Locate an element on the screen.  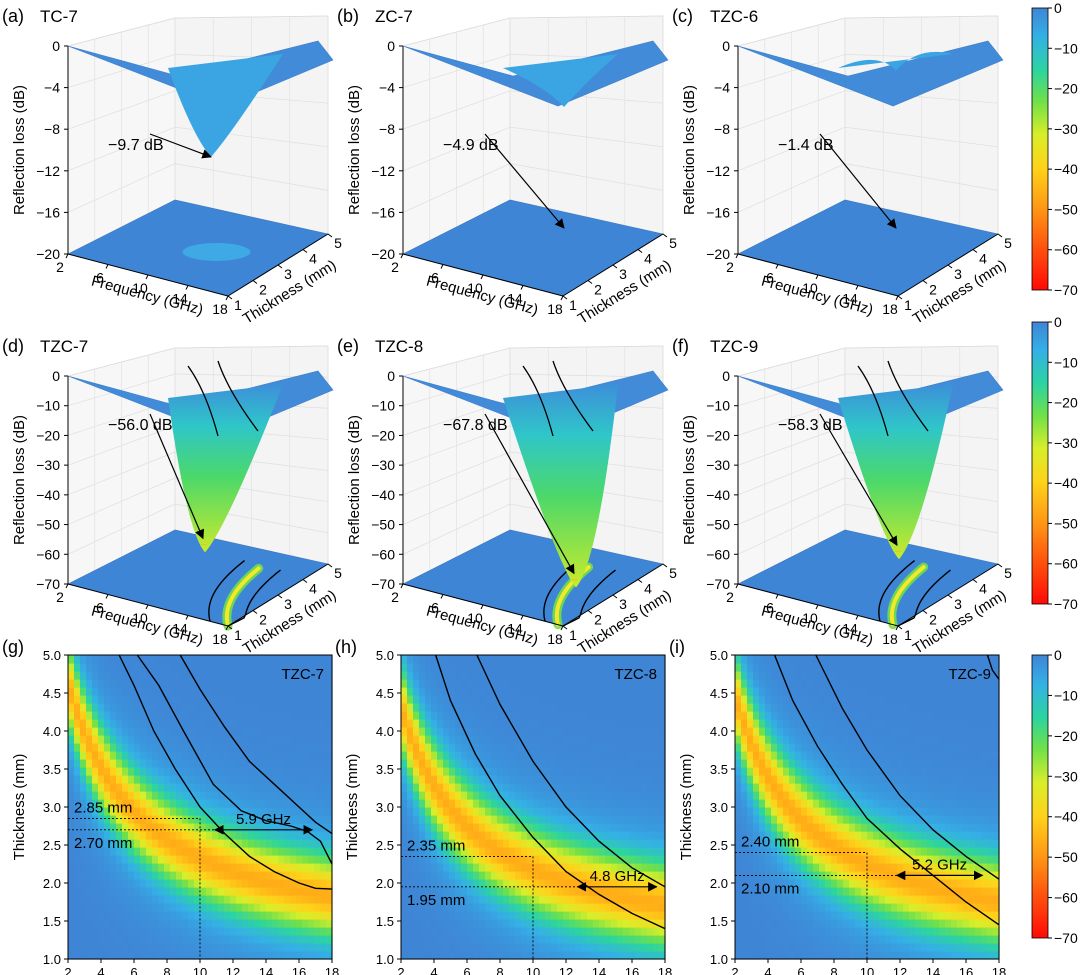
panel-label: (c) is located at coordinates (682, 16).